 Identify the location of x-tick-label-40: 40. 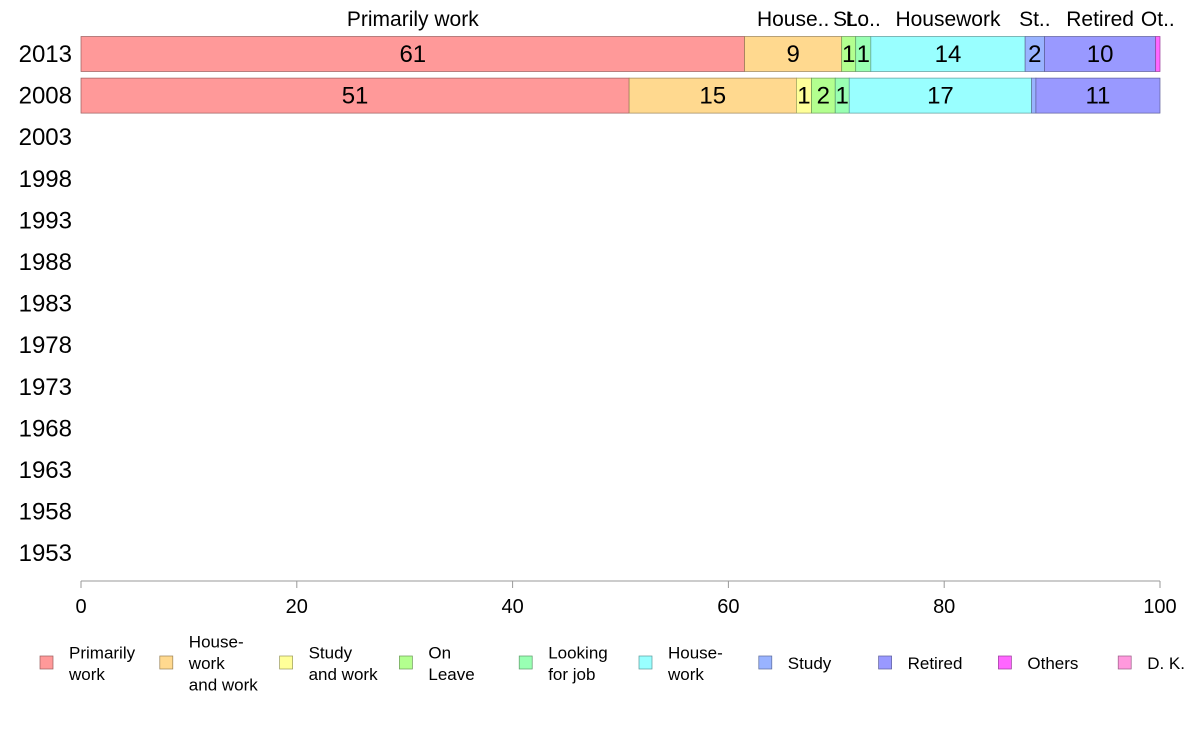
(512, 607).